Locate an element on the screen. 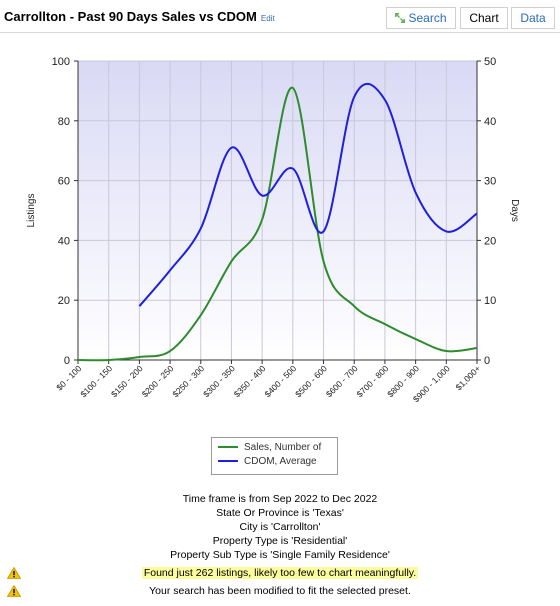 The height and width of the screenshot is (606, 560). criteria-line: City is 'Carrollton' is located at coordinates (280, 527).